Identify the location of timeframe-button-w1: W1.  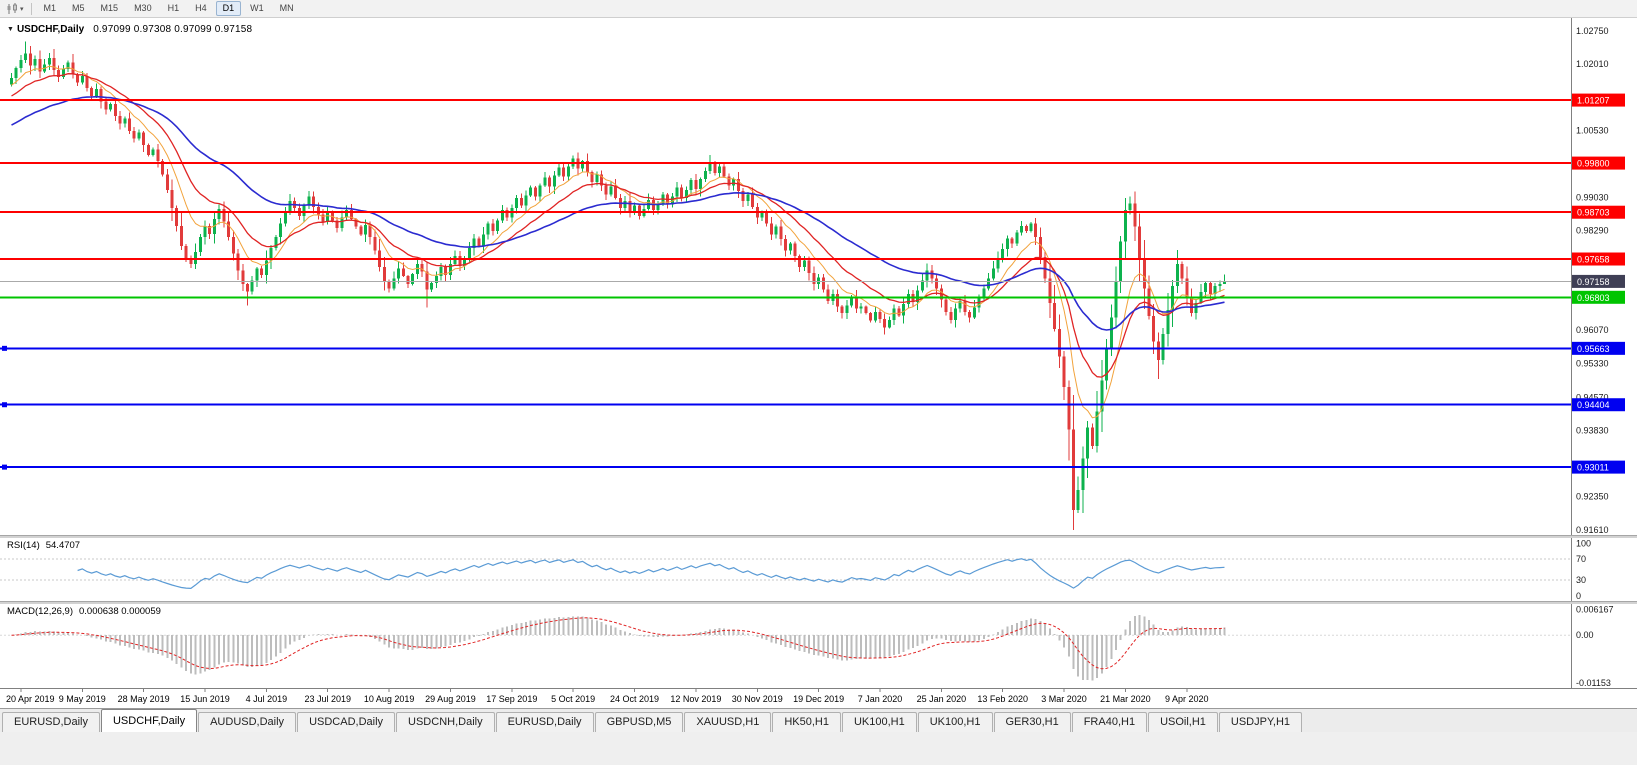
(257, 8).